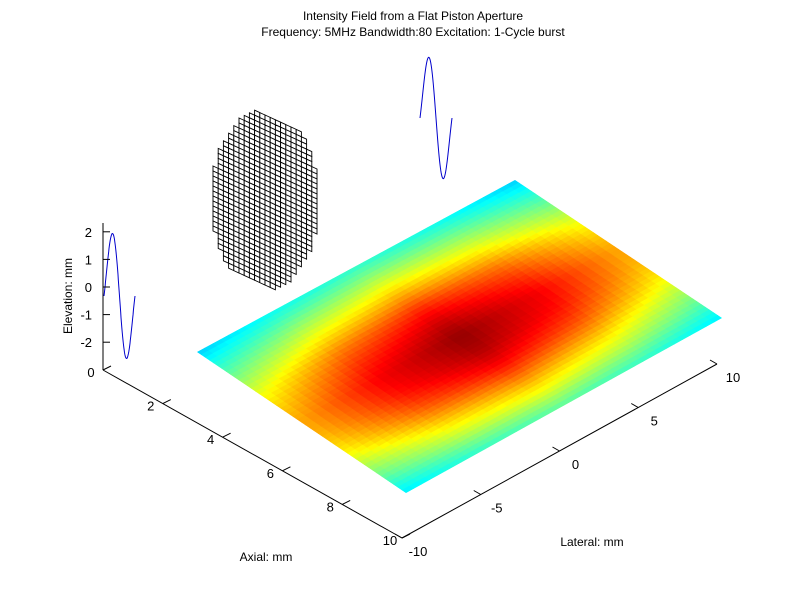 The height and width of the screenshot is (600, 799). What do you see at coordinates (150, 406) in the screenshot?
I see `axial-tick-label: 2` at bounding box center [150, 406].